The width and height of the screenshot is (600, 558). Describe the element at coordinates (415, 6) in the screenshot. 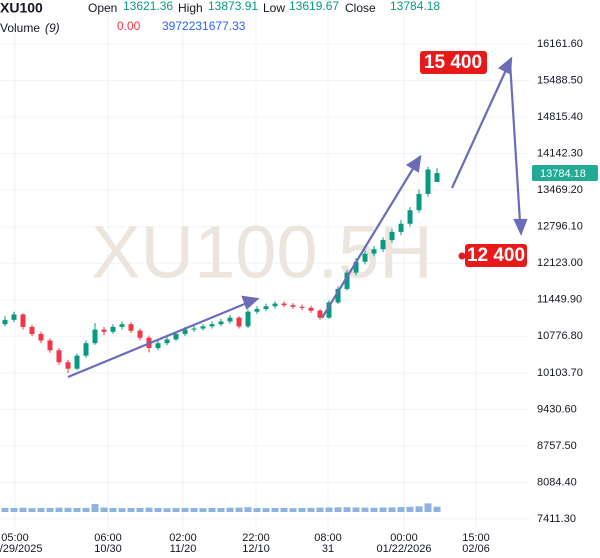

I see `ohlc-value: 13784.18` at that location.